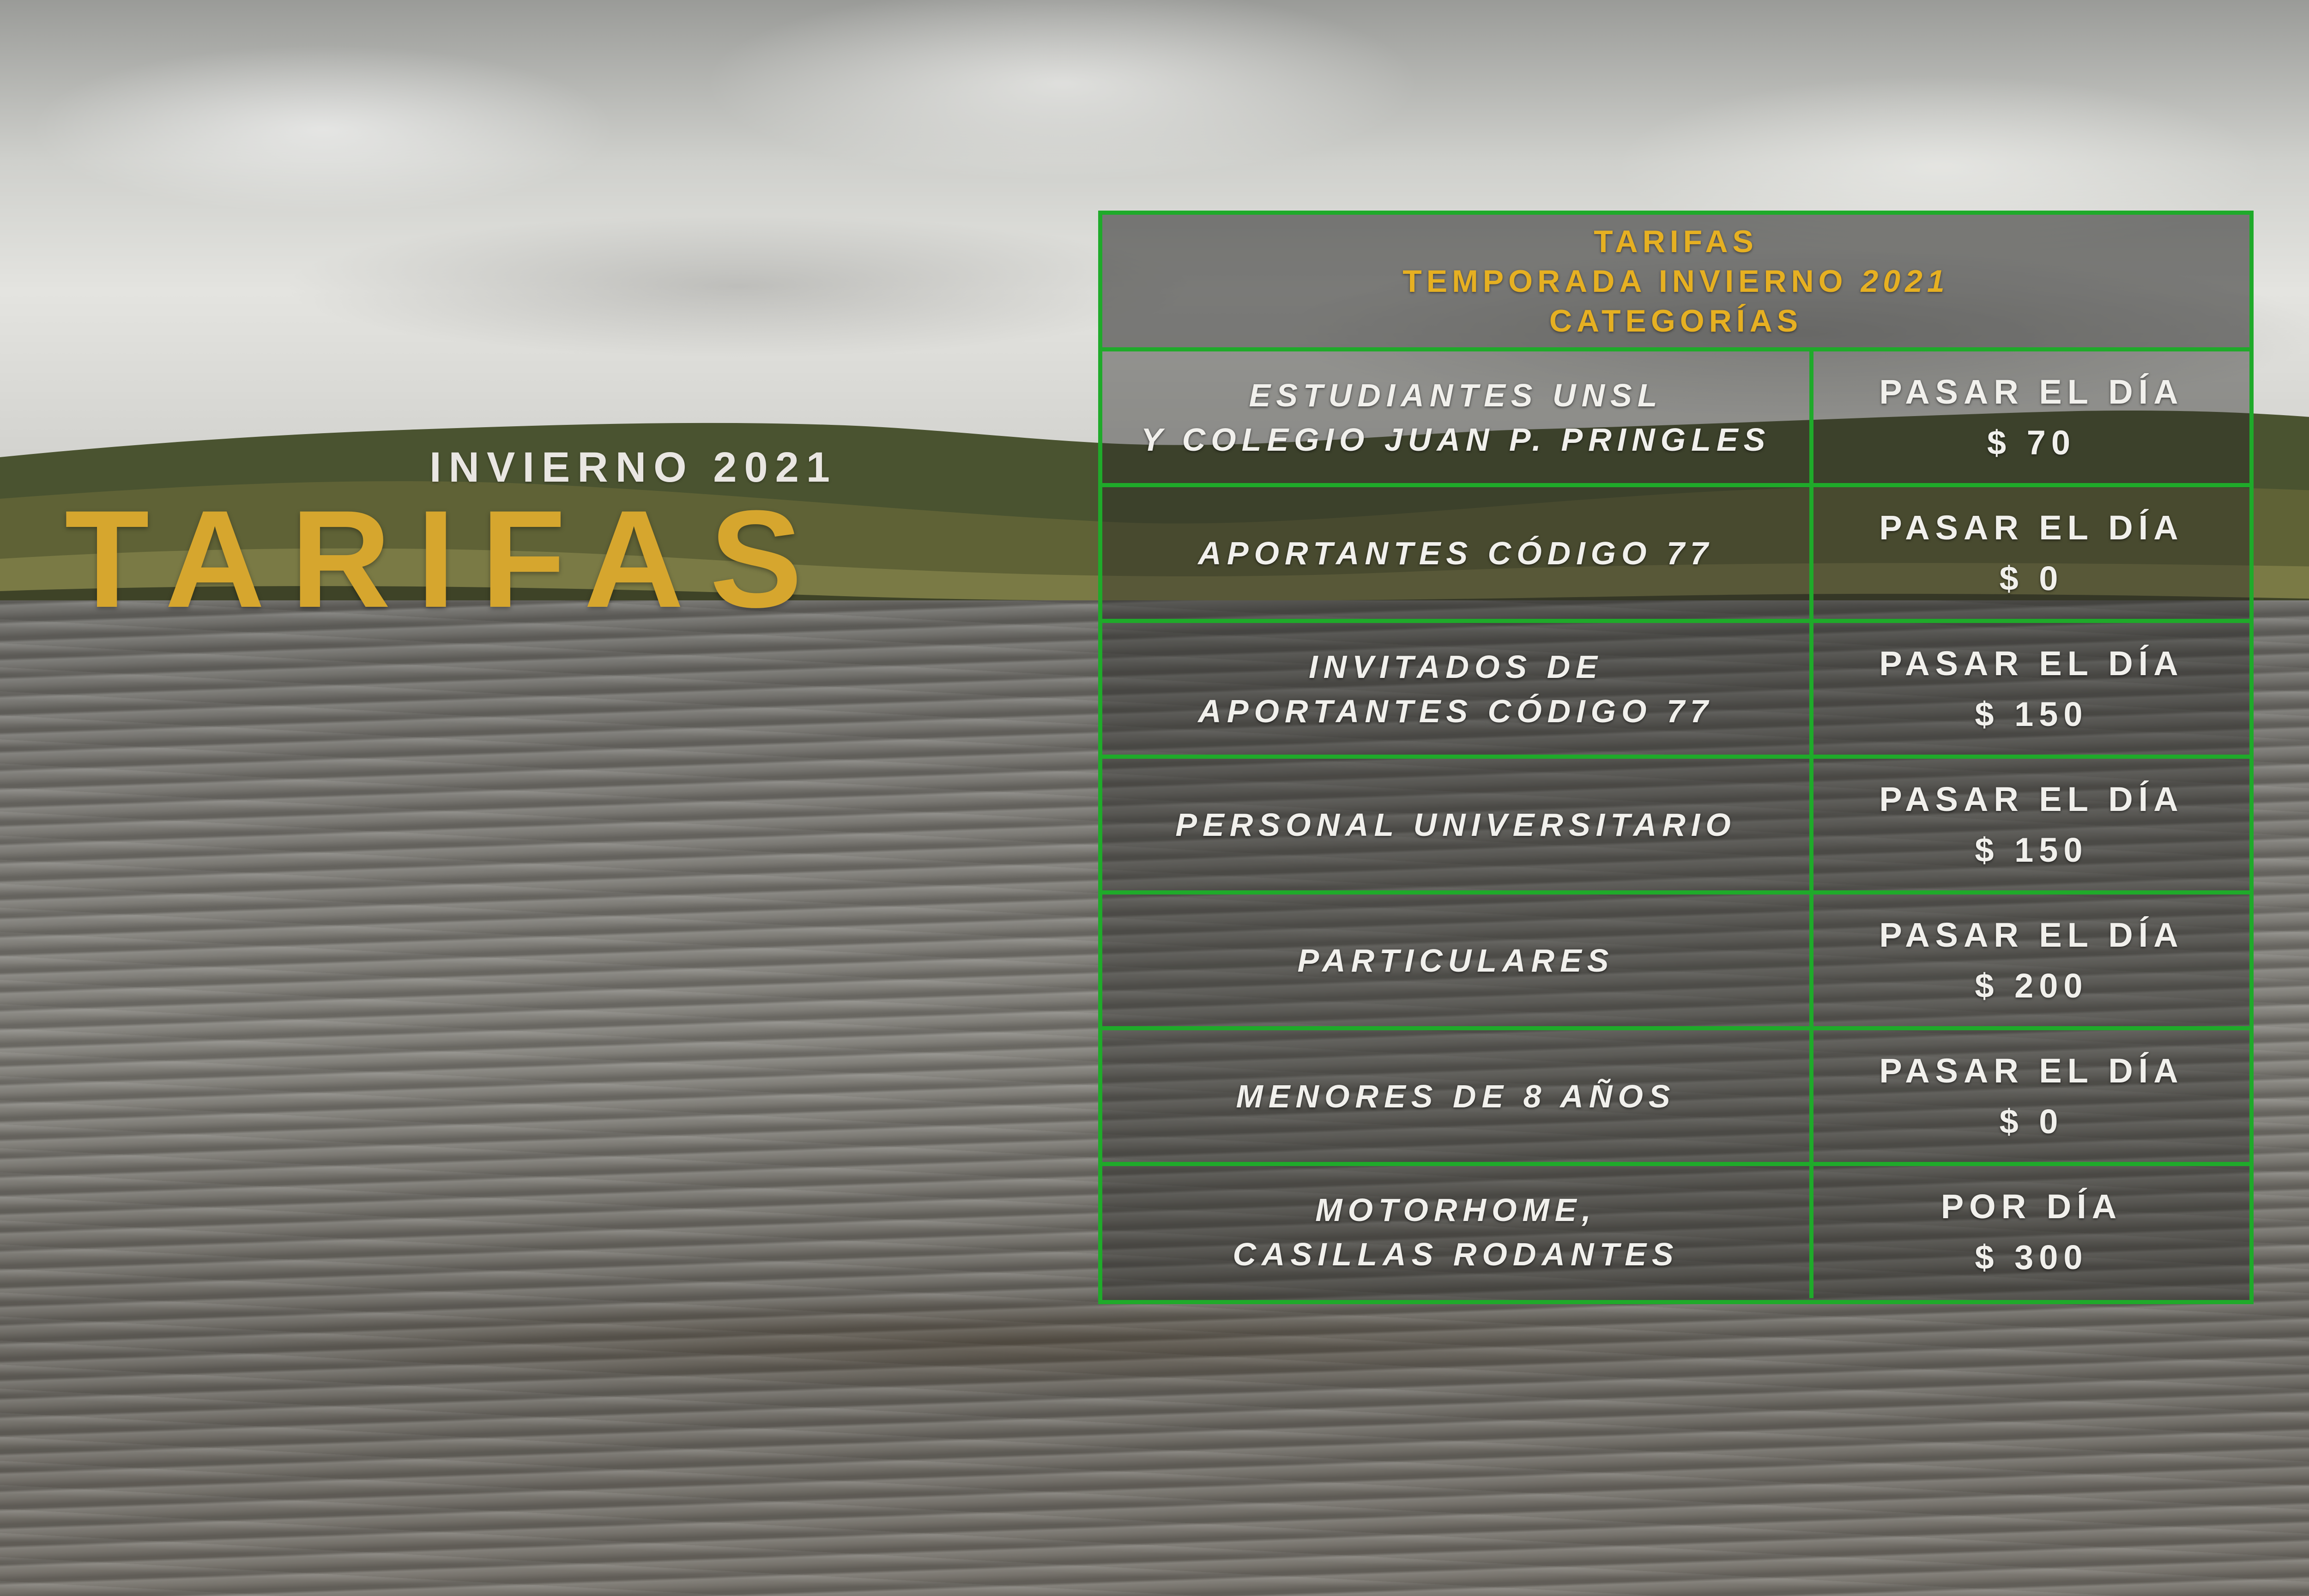 This screenshot has height=1596, width=2309. What do you see at coordinates (1458, 1232) in the screenshot?
I see `category-cell: MOTORHOME, CASILLAS RODANTES` at bounding box center [1458, 1232].